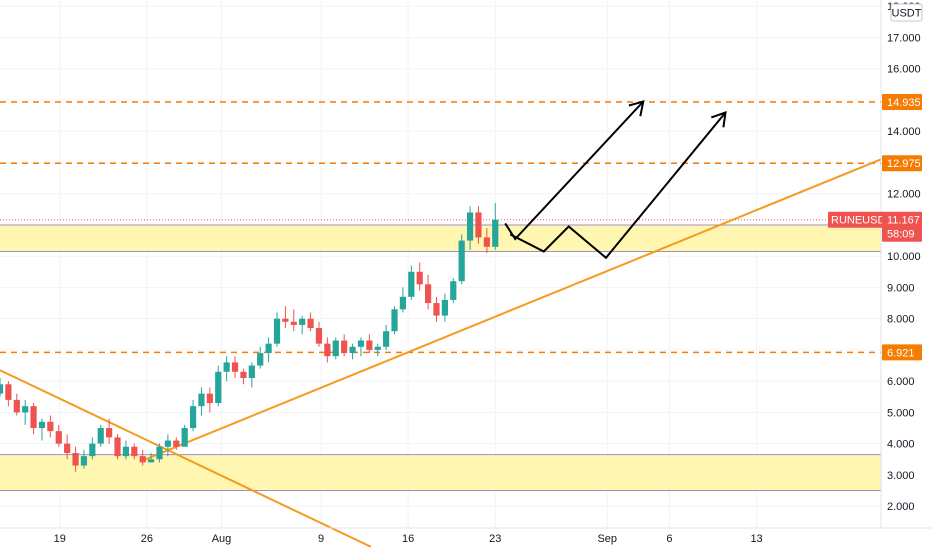 The height and width of the screenshot is (550, 932). I want to click on symbol-tag, so click(855, 219).